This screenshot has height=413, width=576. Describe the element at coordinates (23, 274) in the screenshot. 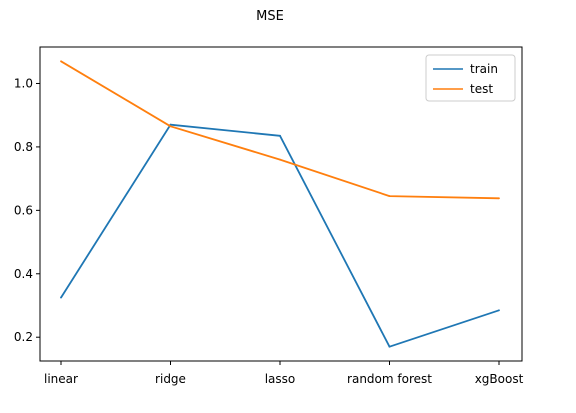

I see `y-tick-label: 0.4` at that location.